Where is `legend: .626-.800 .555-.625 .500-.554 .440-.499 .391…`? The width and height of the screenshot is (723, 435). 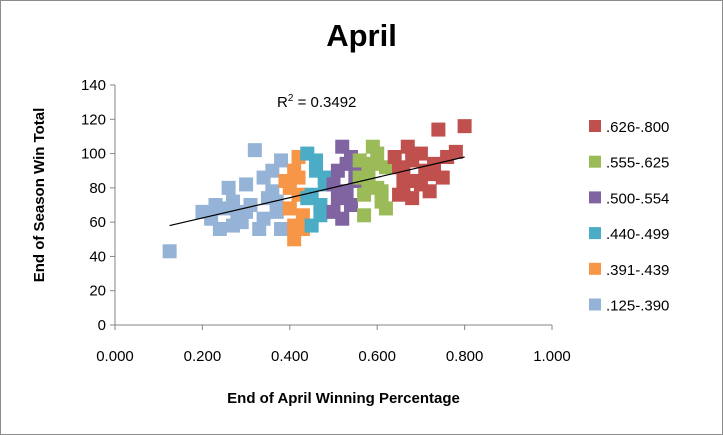 legend: .626-.800 .555-.625 .500-.554 .440-.499 .391… is located at coordinates (629, 217).